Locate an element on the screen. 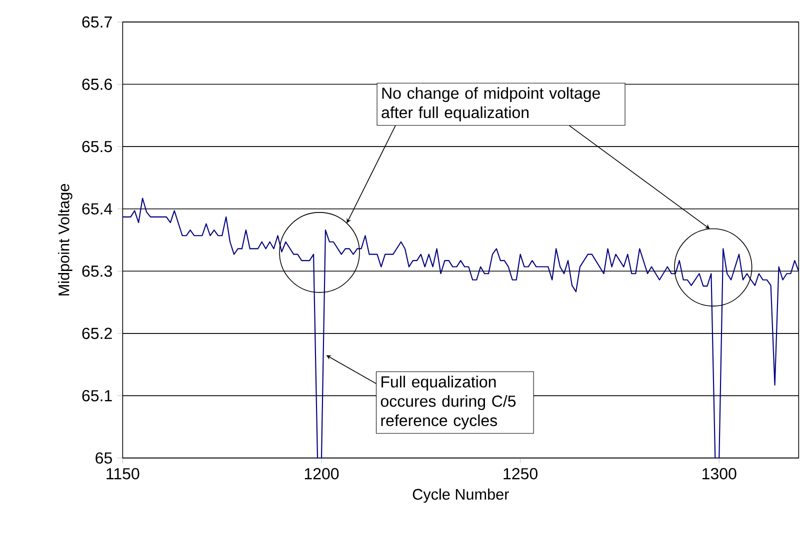 The width and height of the screenshot is (800, 535). y-tick-label: 65.4 is located at coordinates (97, 209).